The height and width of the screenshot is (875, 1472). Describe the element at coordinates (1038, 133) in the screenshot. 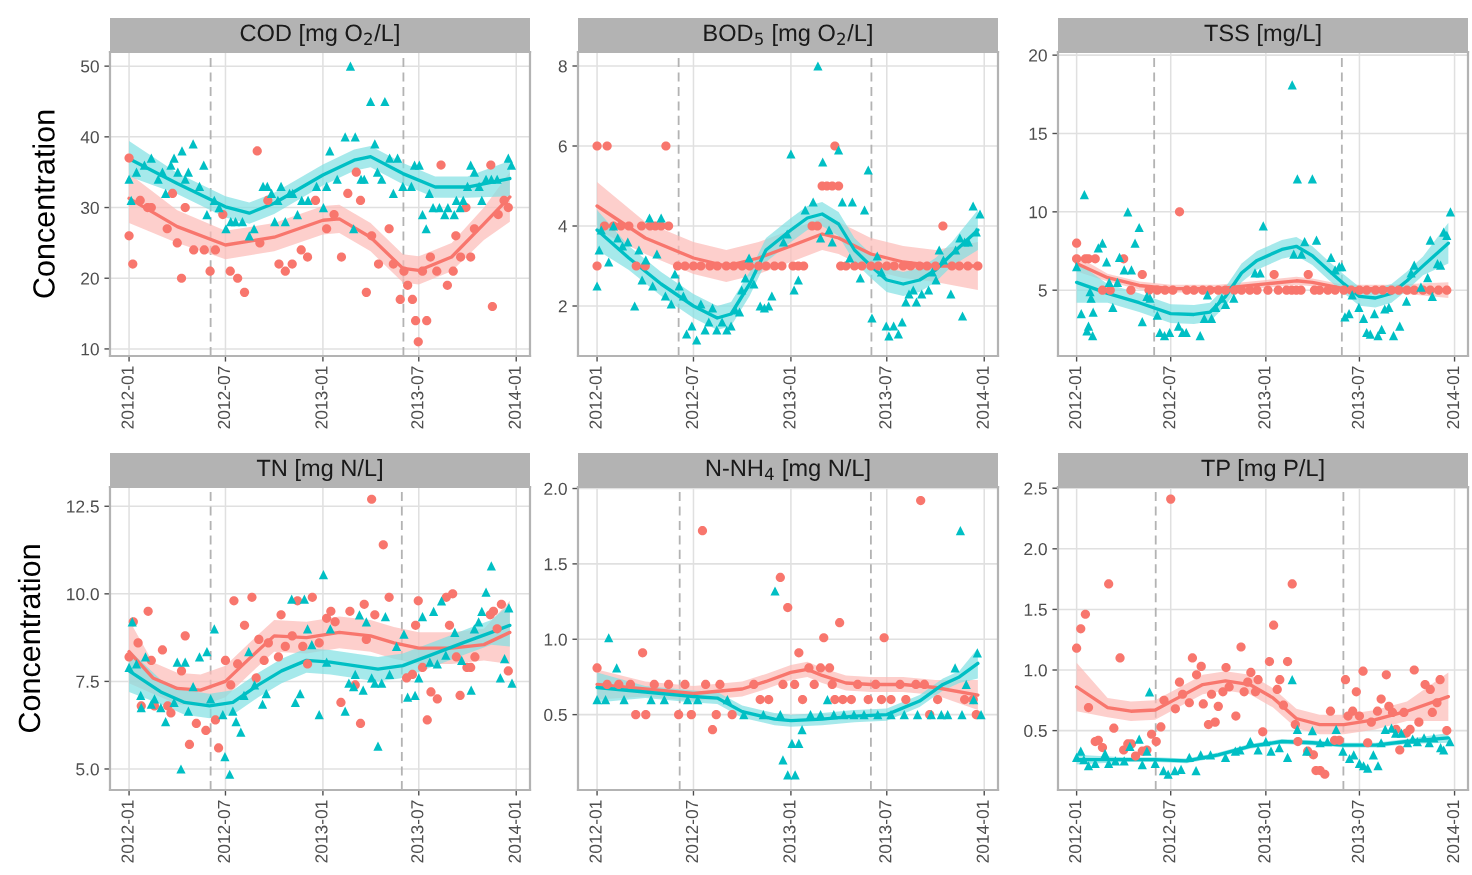

I see `y-tick-label: 15` at that location.